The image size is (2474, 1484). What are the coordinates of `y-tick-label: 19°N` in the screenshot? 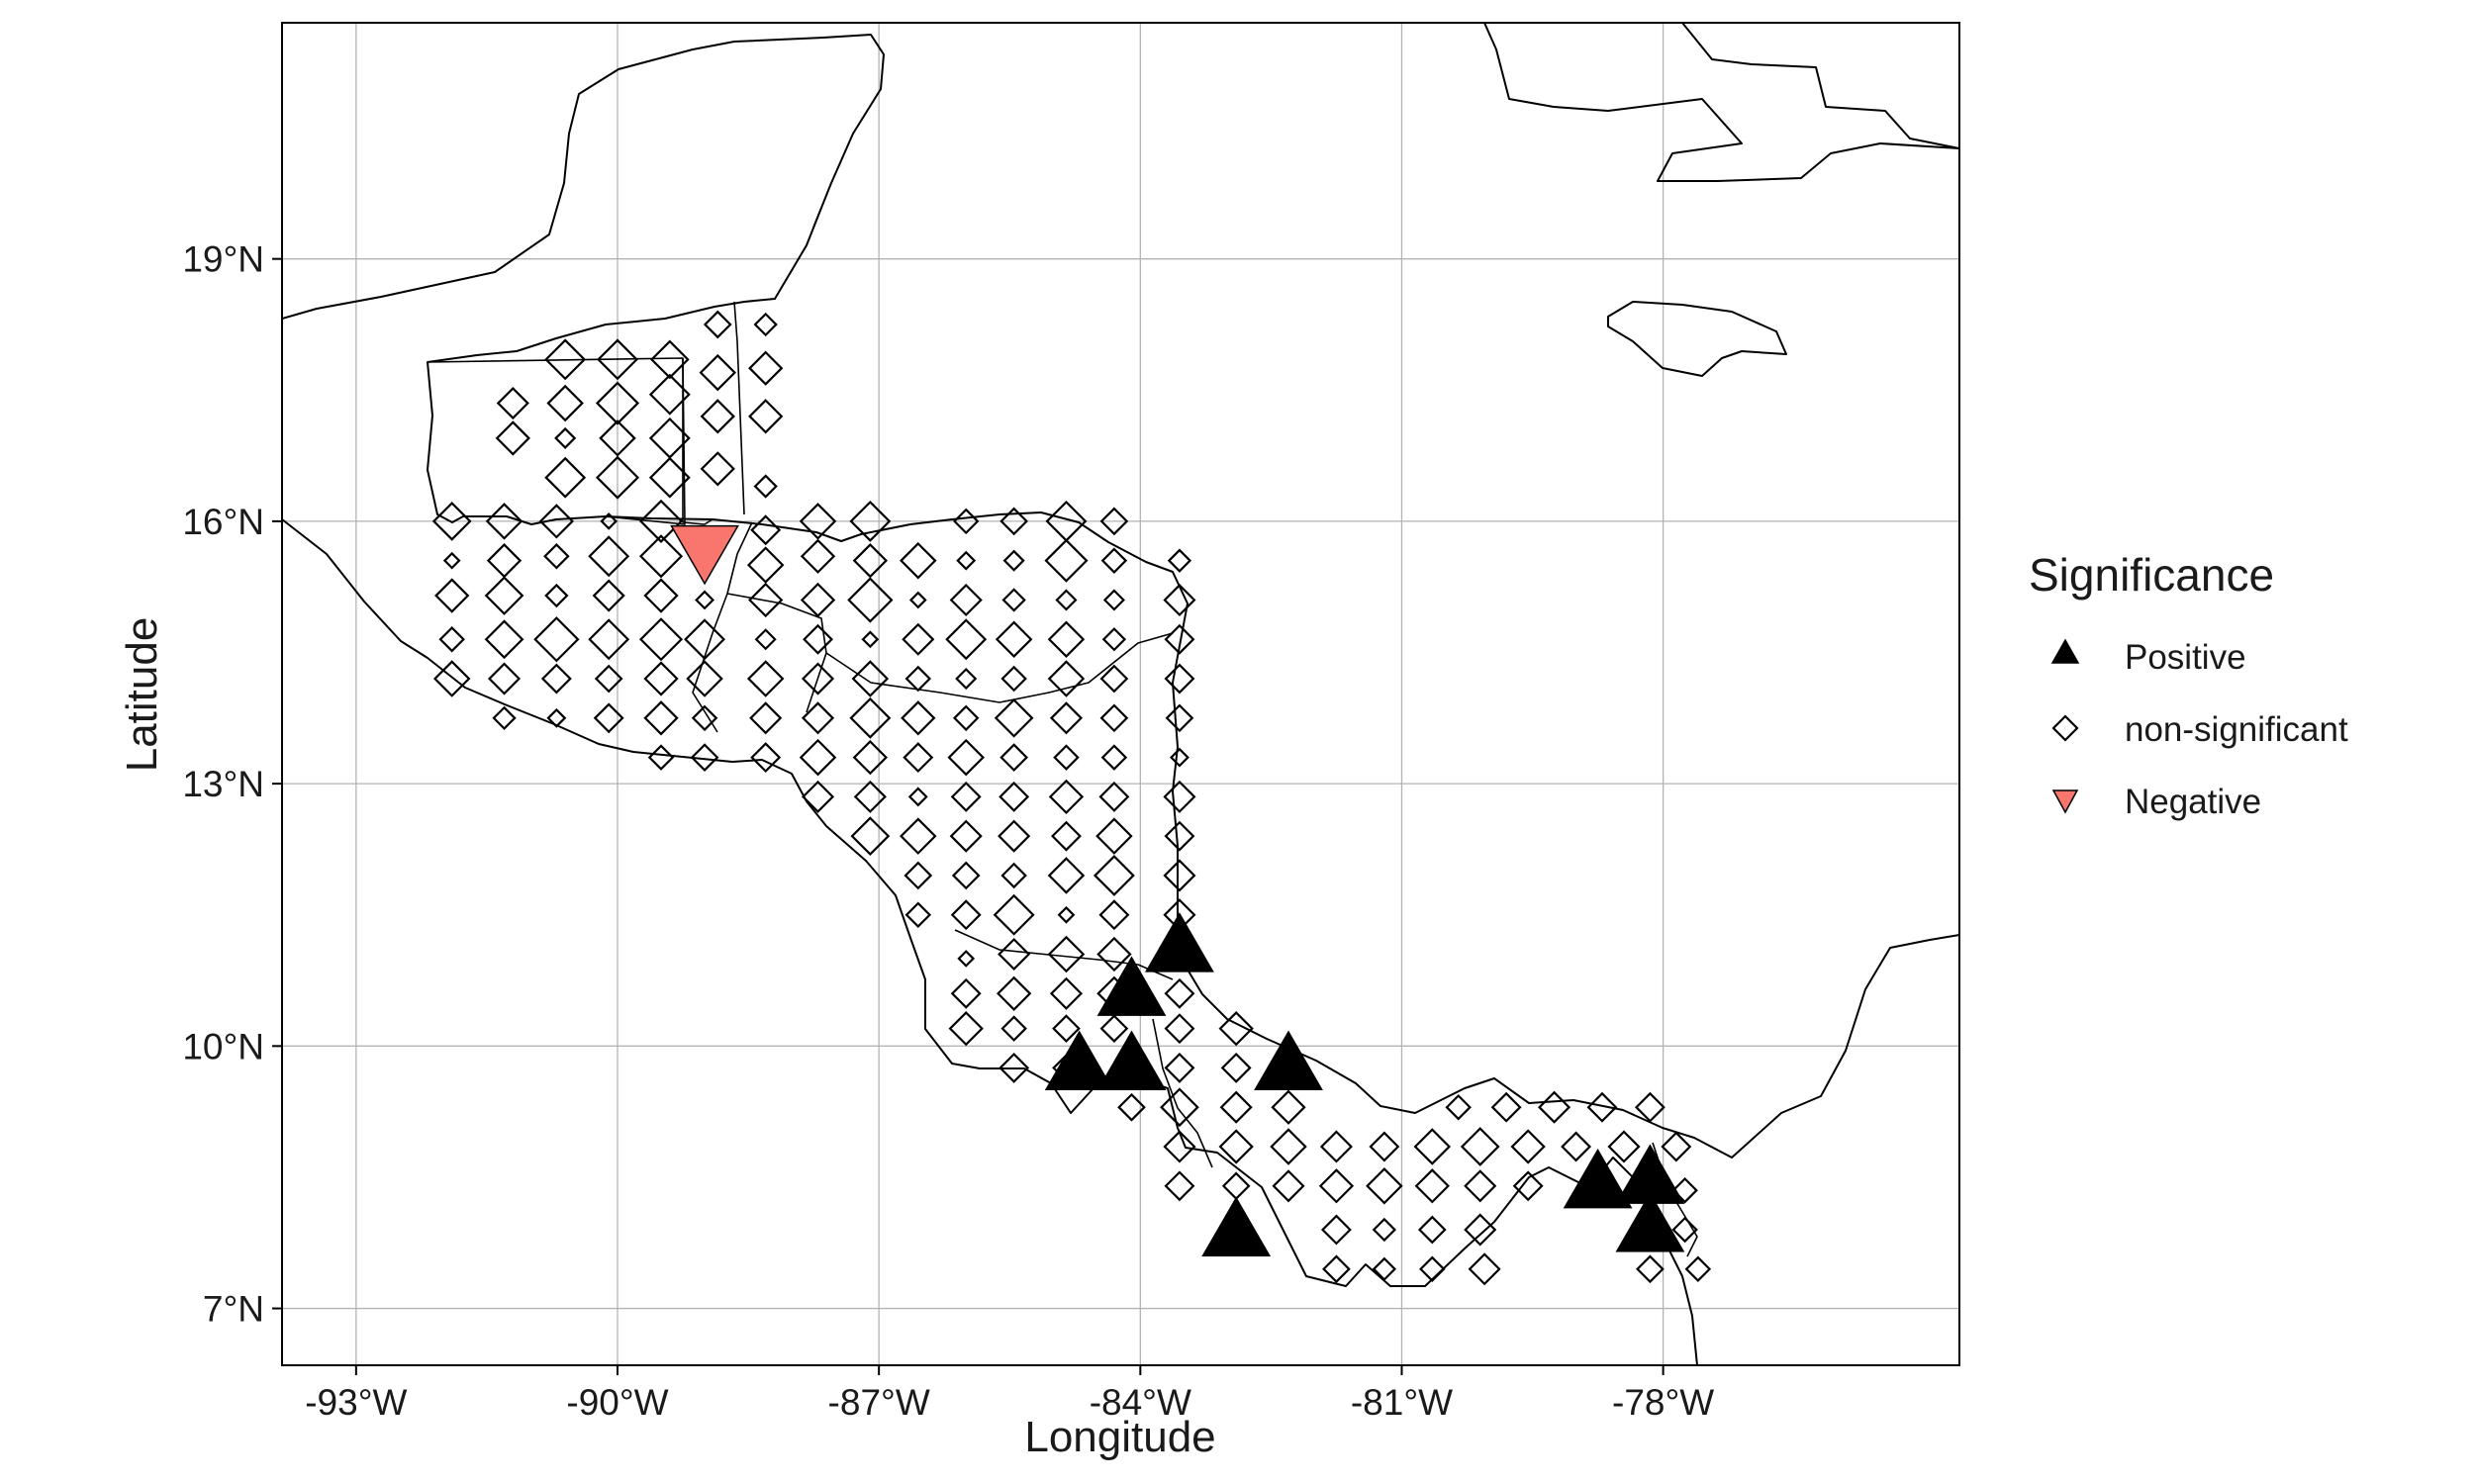 It's located at (223, 259).